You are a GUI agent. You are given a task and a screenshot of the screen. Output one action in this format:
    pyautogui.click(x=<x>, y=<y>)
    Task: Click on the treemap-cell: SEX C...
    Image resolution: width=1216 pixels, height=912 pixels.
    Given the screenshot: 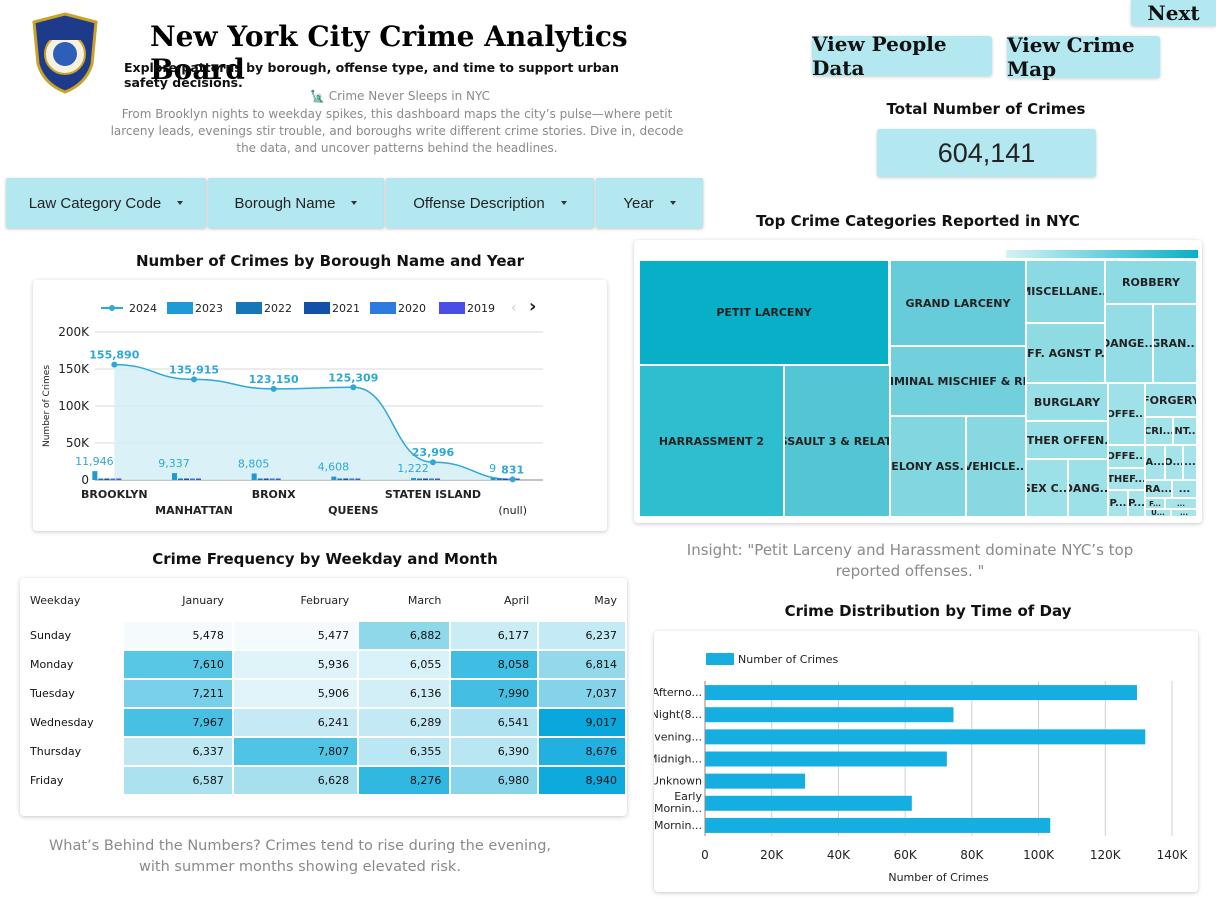 What is the action you would take?
    pyautogui.click(x=1047, y=488)
    